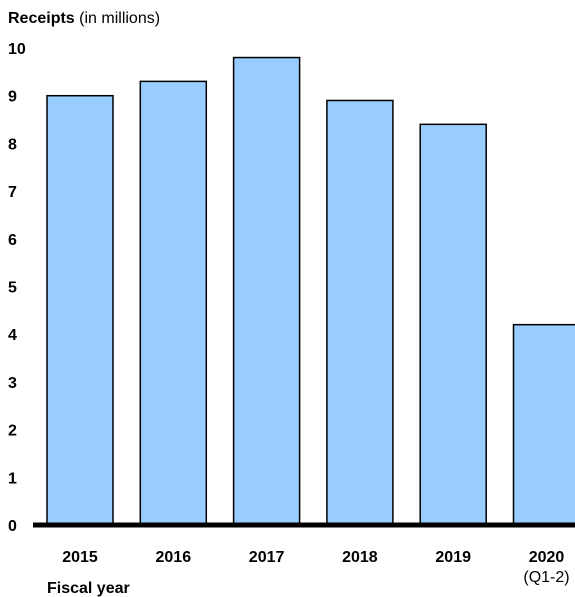 This screenshot has width=575, height=597. What do you see at coordinates (12, 431) in the screenshot?
I see `y-tick-label: 2` at bounding box center [12, 431].